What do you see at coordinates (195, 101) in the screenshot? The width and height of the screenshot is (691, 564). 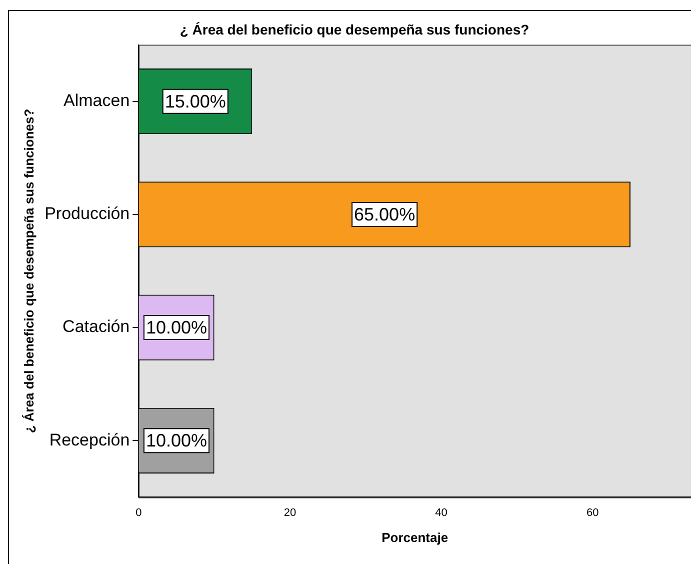 I see `data-label: 15.00%` at bounding box center [195, 101].